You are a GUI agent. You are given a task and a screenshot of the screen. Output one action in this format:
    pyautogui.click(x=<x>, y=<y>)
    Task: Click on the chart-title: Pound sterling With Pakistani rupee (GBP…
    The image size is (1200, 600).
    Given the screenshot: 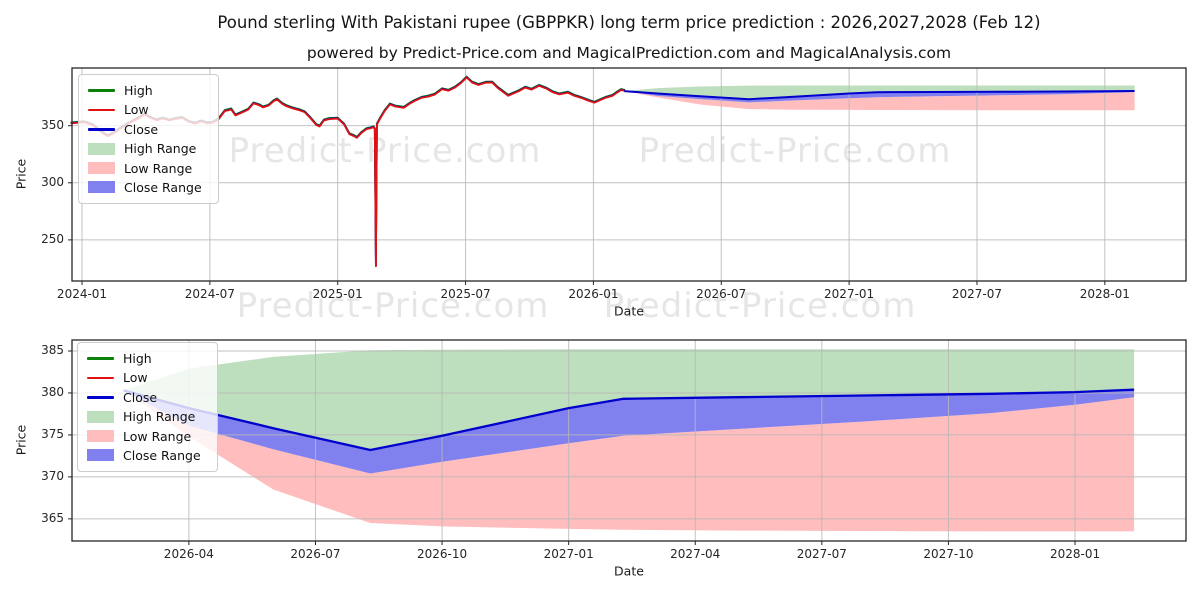 What is the action you would take?
    pyautogui.click(x=629, y=22)
    